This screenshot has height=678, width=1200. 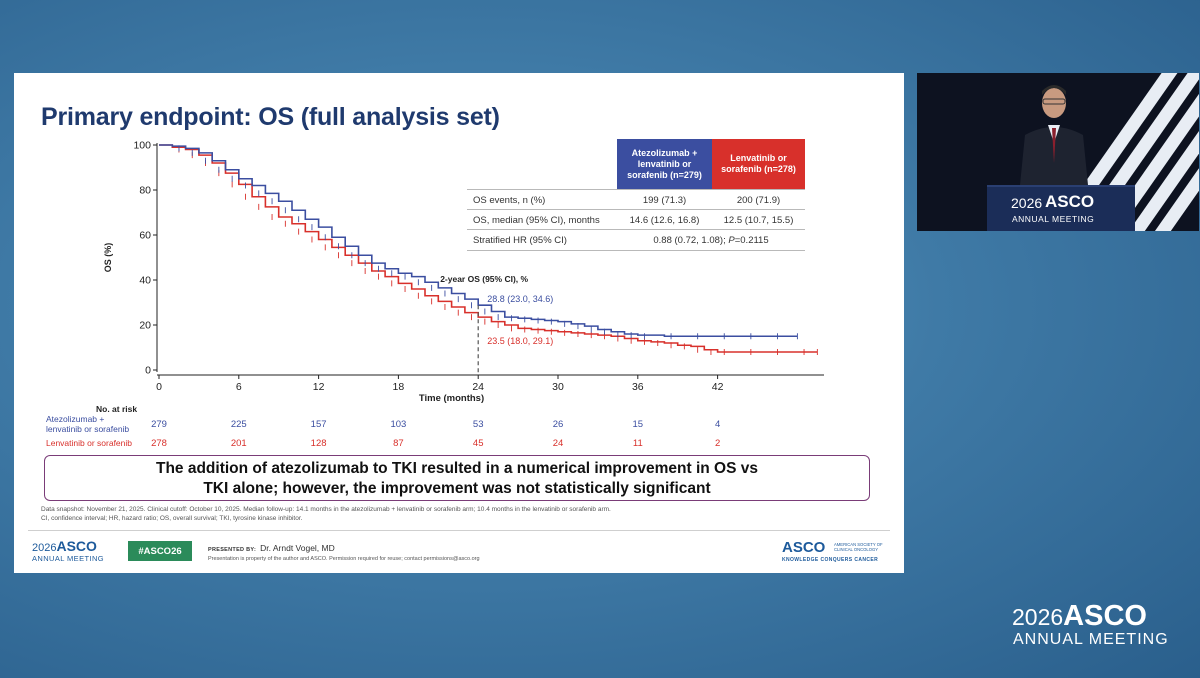 What do you see at coordinates (459, 530) in the screenshot?
I see `footer-divider` at bounding box center [459, 530].